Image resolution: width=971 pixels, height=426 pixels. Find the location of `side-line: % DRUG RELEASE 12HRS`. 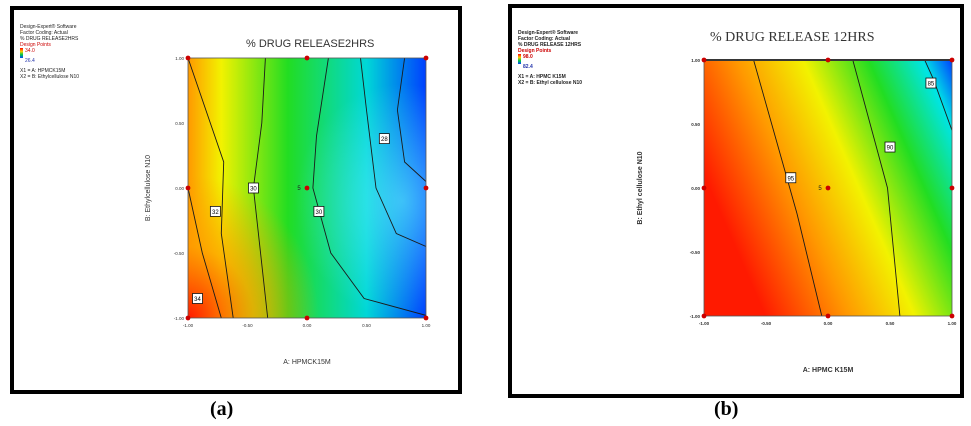

side-line: % DRUG RELEASE 12HRS is located at coordinates (550, 45).